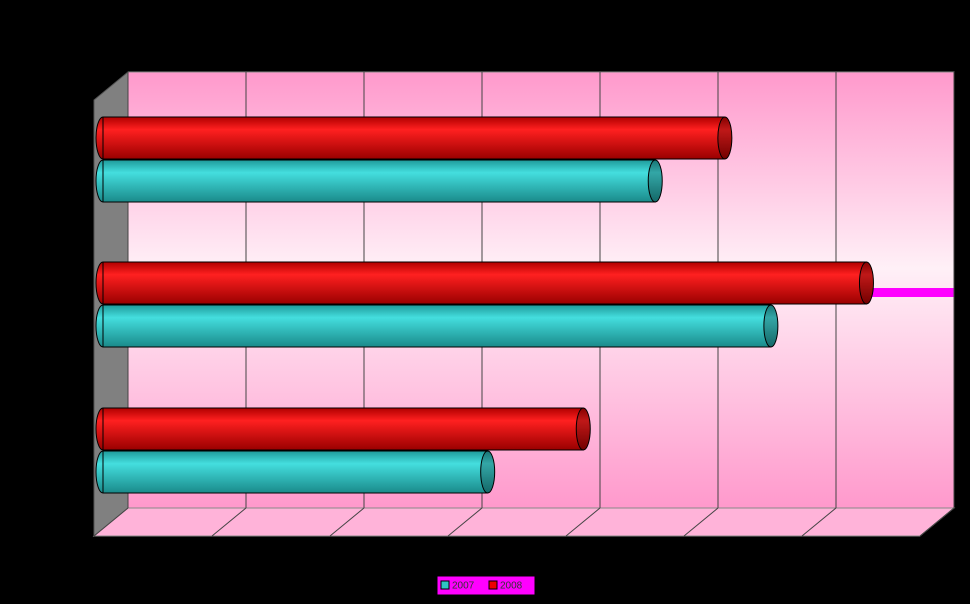 The height and width of the screenshot is (604, 970). Describe the element at coordinates (912, 292) in the screenshot. I see `decoration-line` at that location.